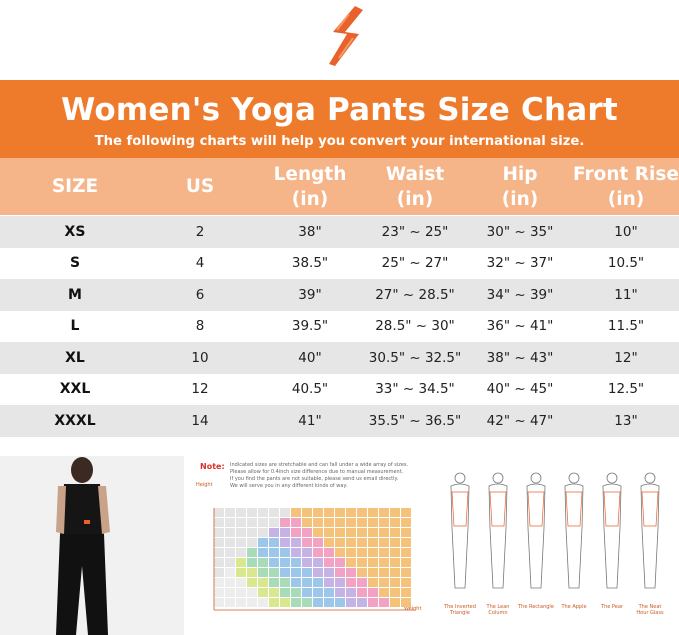  What do you see at coordinates (75, 186) in the screenshot?
I see `header-size: SIZE` at bounding box center [75, 186].